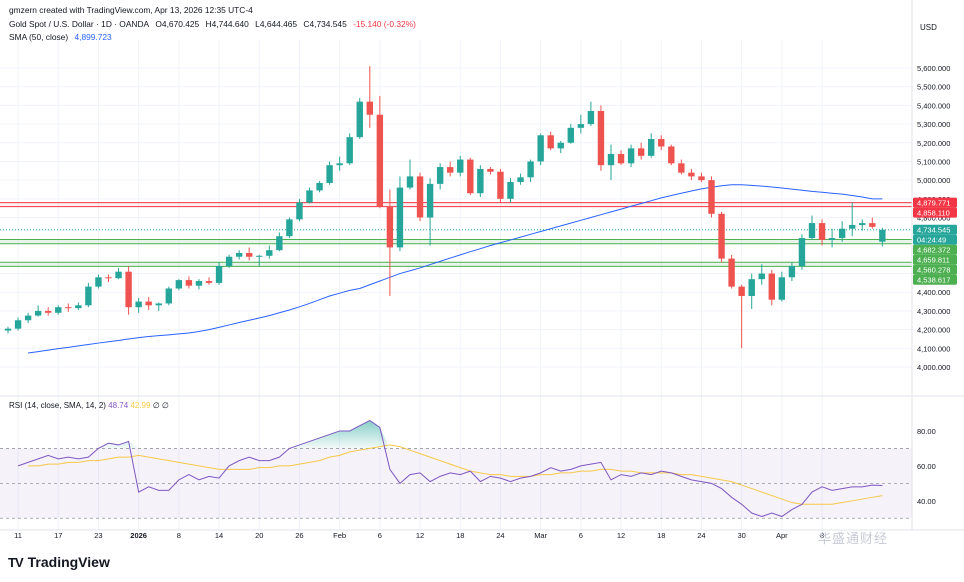  What do you see at coordinates (276, 24) in the screenshot?
I see `low-value: L4,644.465` at bounding box center [276, 24].